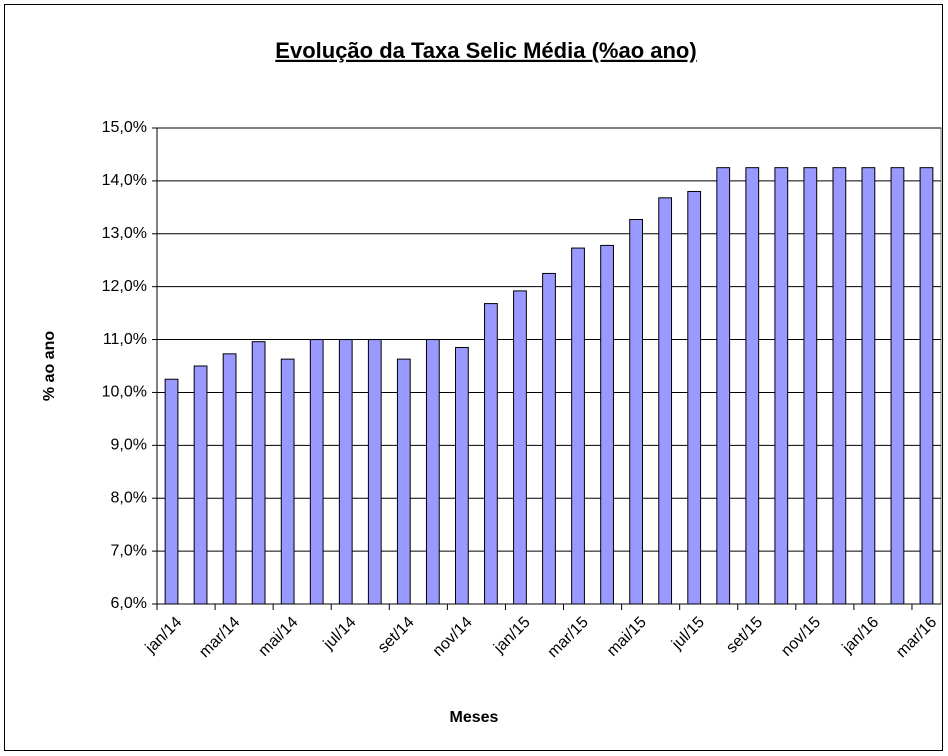 This screenshot has width=948, height=756. What do you see at coordinates (49, 366) in the screenshot?
I see `y-axis-label: % ao ano` at bounding box center [49, 366].